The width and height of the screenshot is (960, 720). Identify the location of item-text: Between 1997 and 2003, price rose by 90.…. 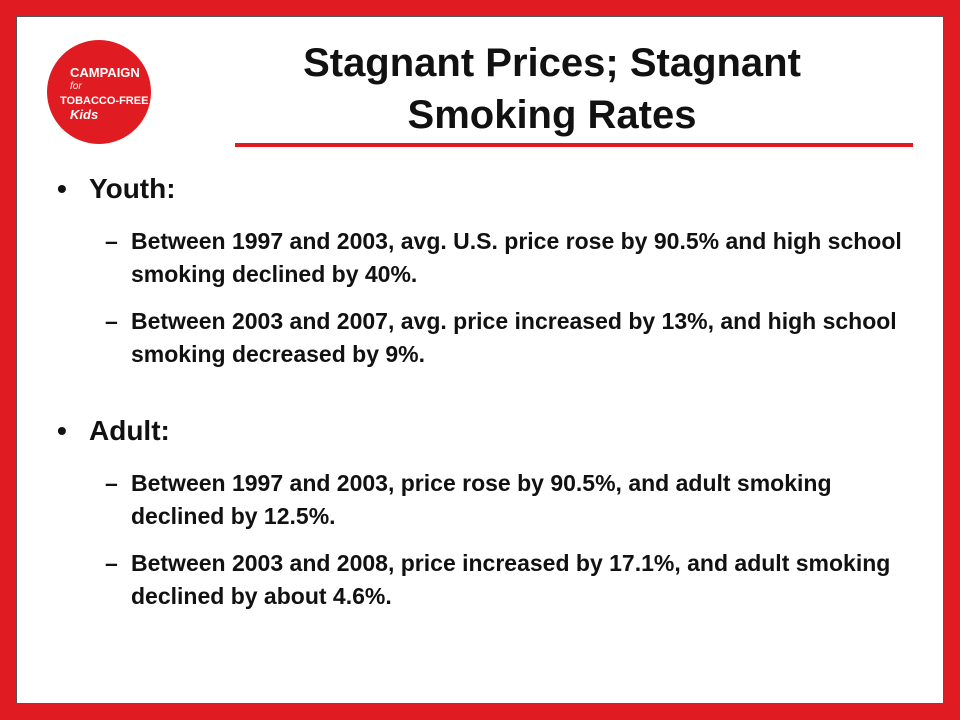
(481, 499).